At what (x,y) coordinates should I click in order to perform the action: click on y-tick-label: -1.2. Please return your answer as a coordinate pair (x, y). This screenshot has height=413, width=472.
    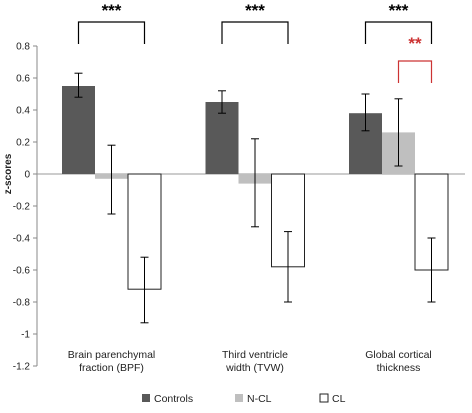
    Looking at the image, I should click on (22, 367).